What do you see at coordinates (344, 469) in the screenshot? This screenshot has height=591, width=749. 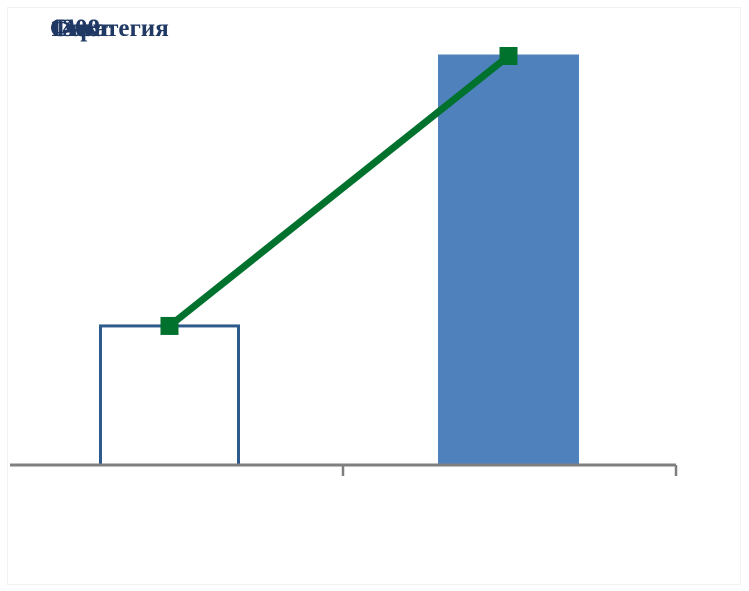 I see `x-axis` at bounding box center [344, 469].